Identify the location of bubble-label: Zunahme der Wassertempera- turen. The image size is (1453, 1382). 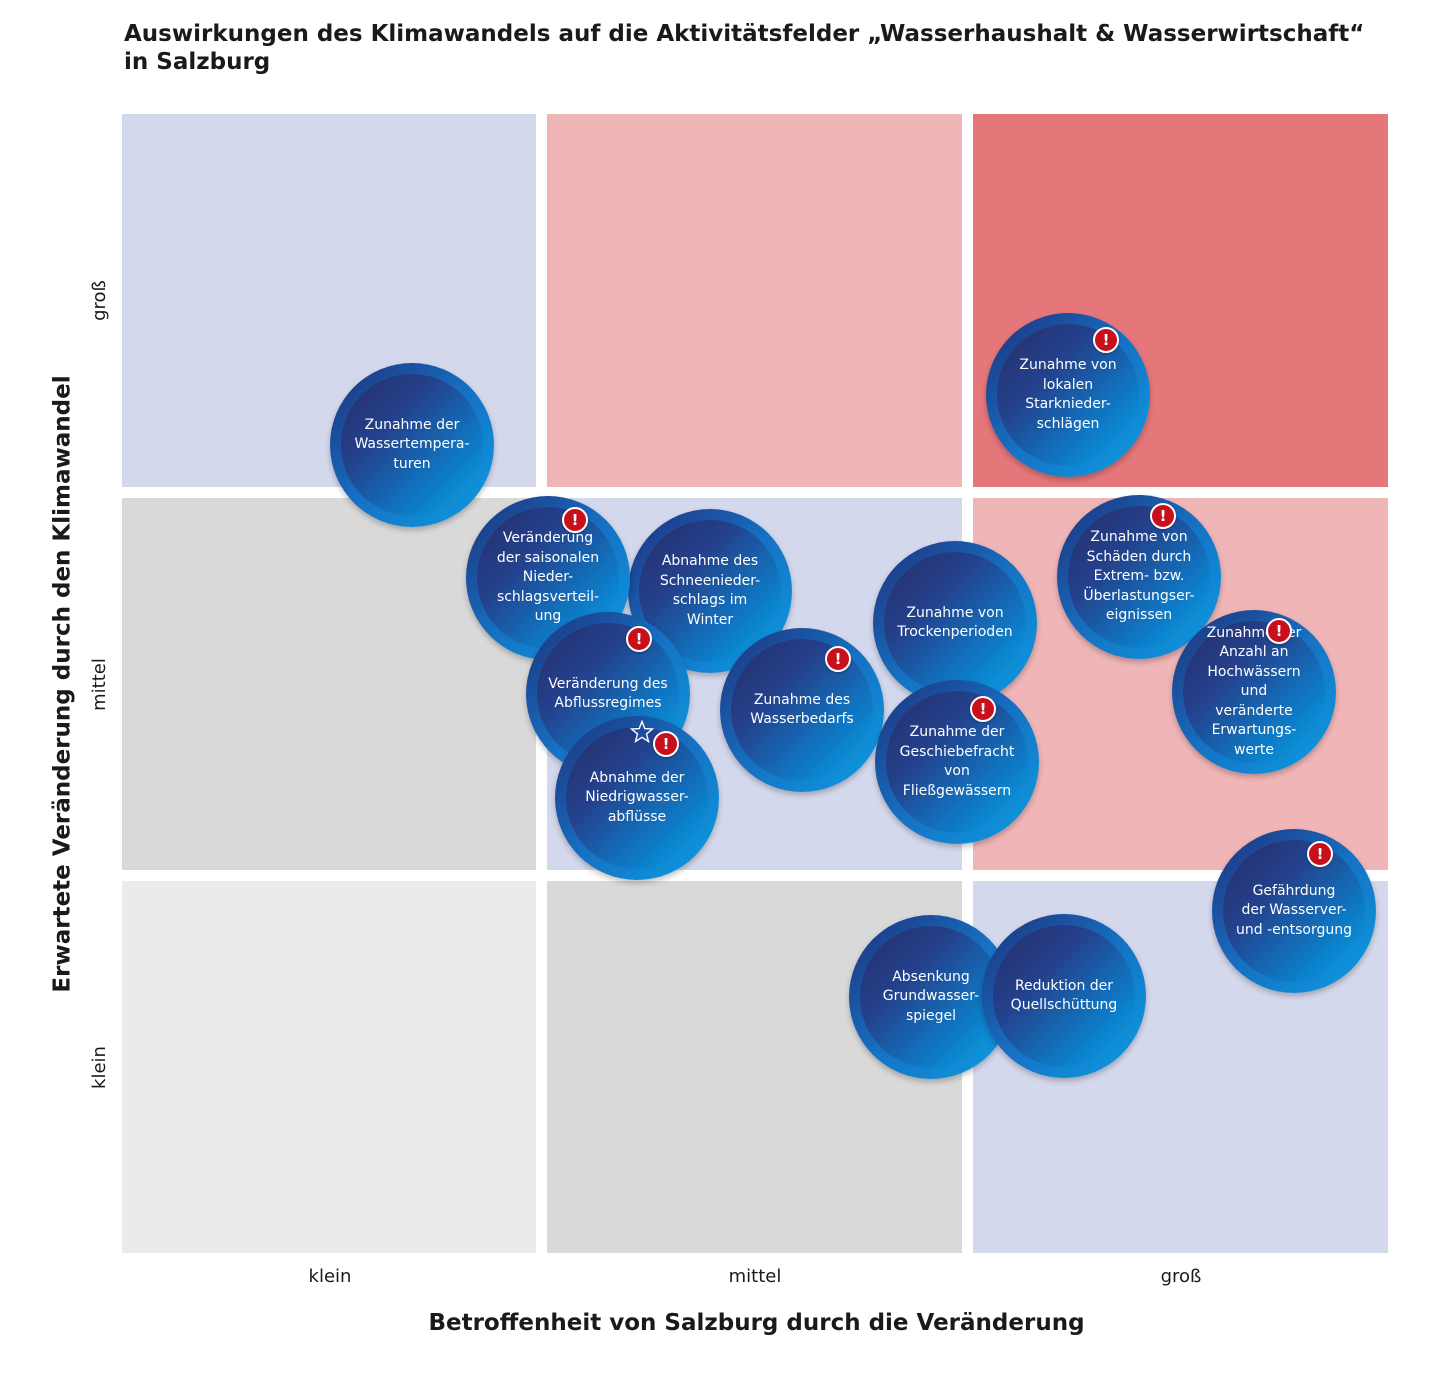
(412, 444).